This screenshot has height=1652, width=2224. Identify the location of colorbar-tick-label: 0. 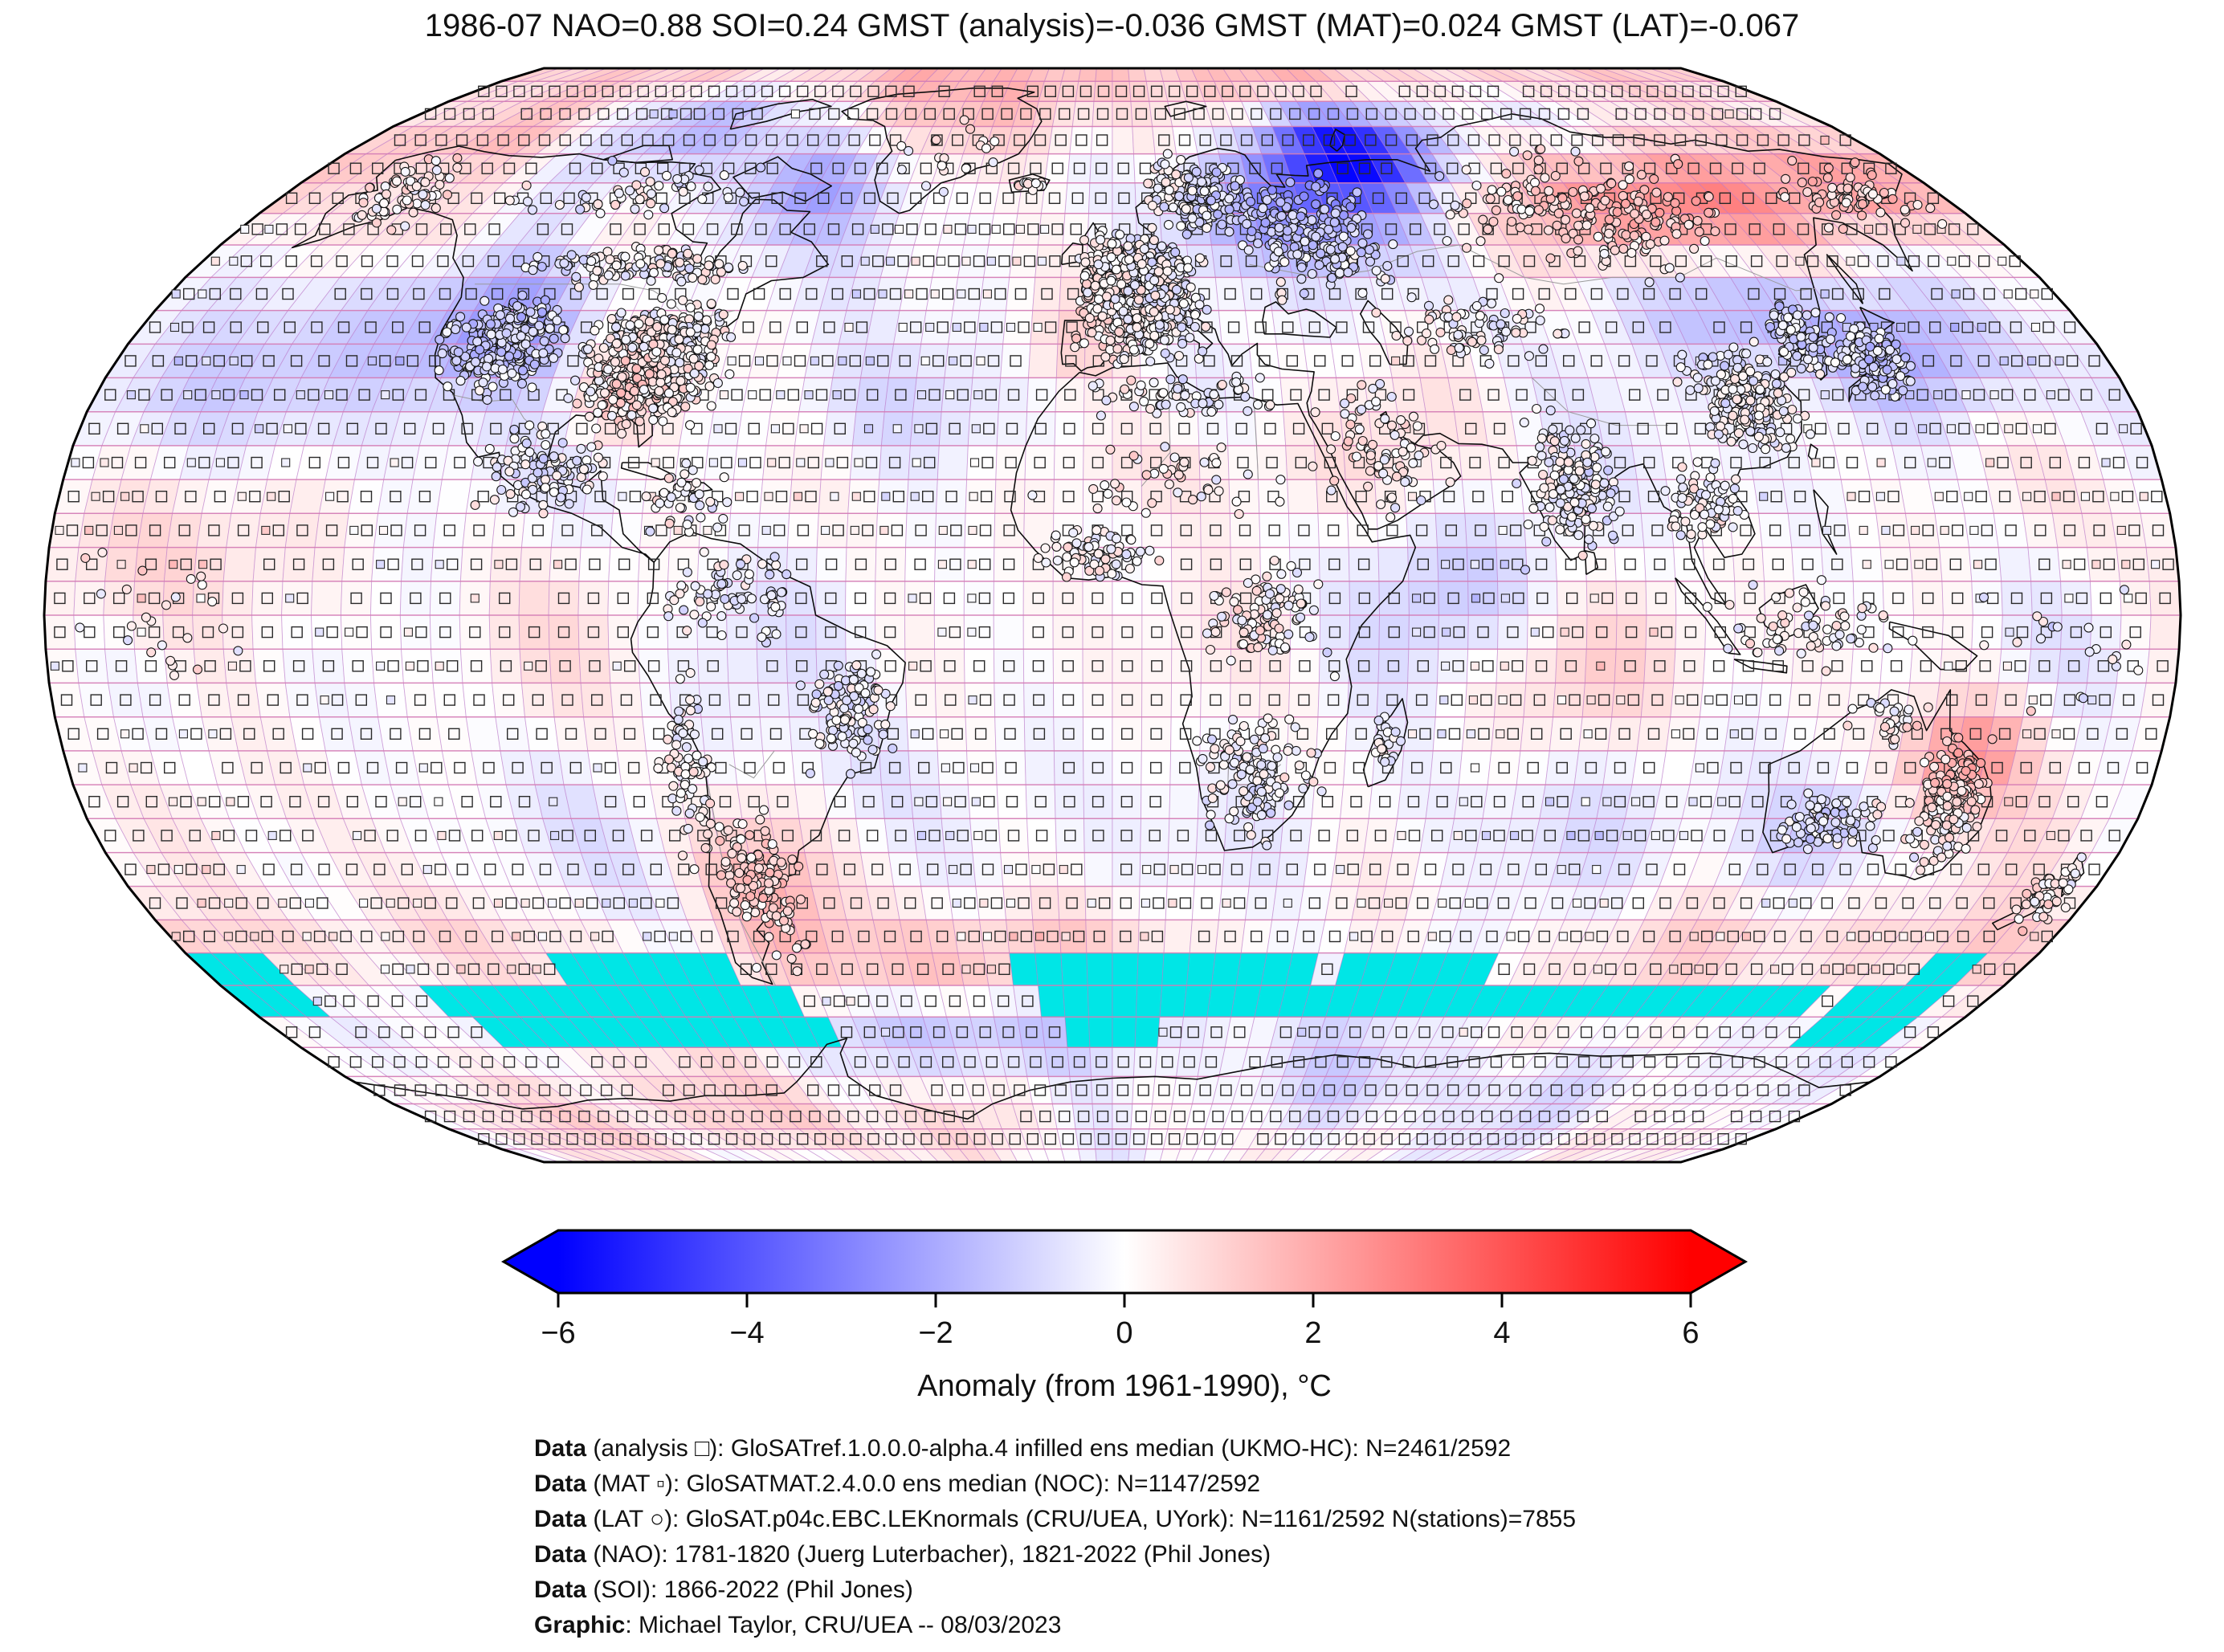
(1124, 1333).